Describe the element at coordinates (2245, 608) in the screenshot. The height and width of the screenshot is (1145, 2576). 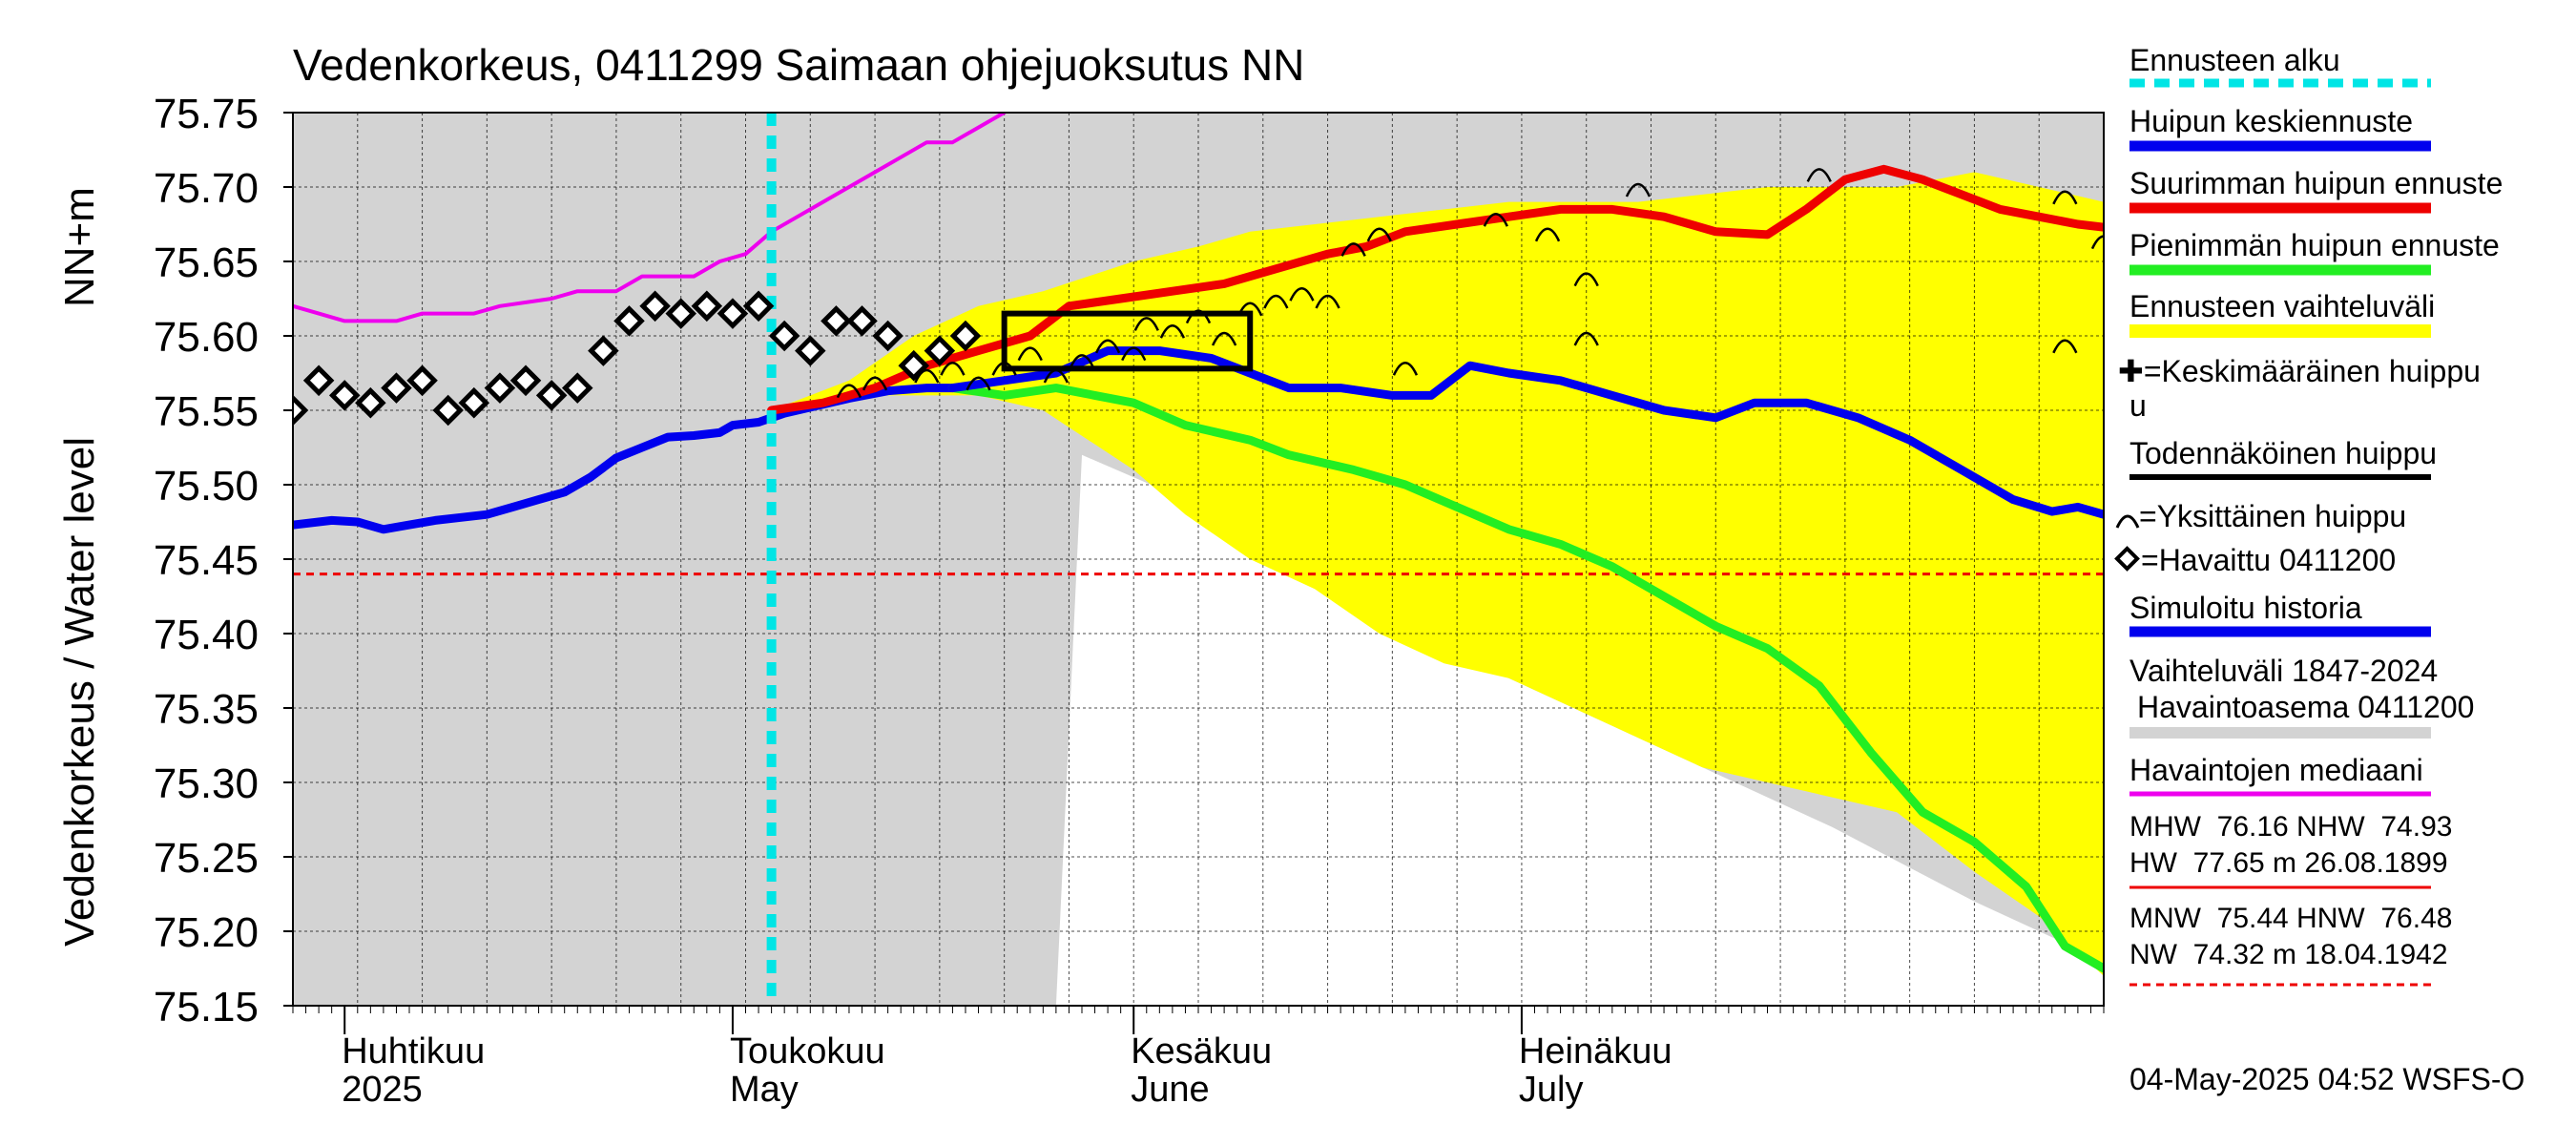
I see `legend-label-simulated-history: Simuloitu historia` at that location.